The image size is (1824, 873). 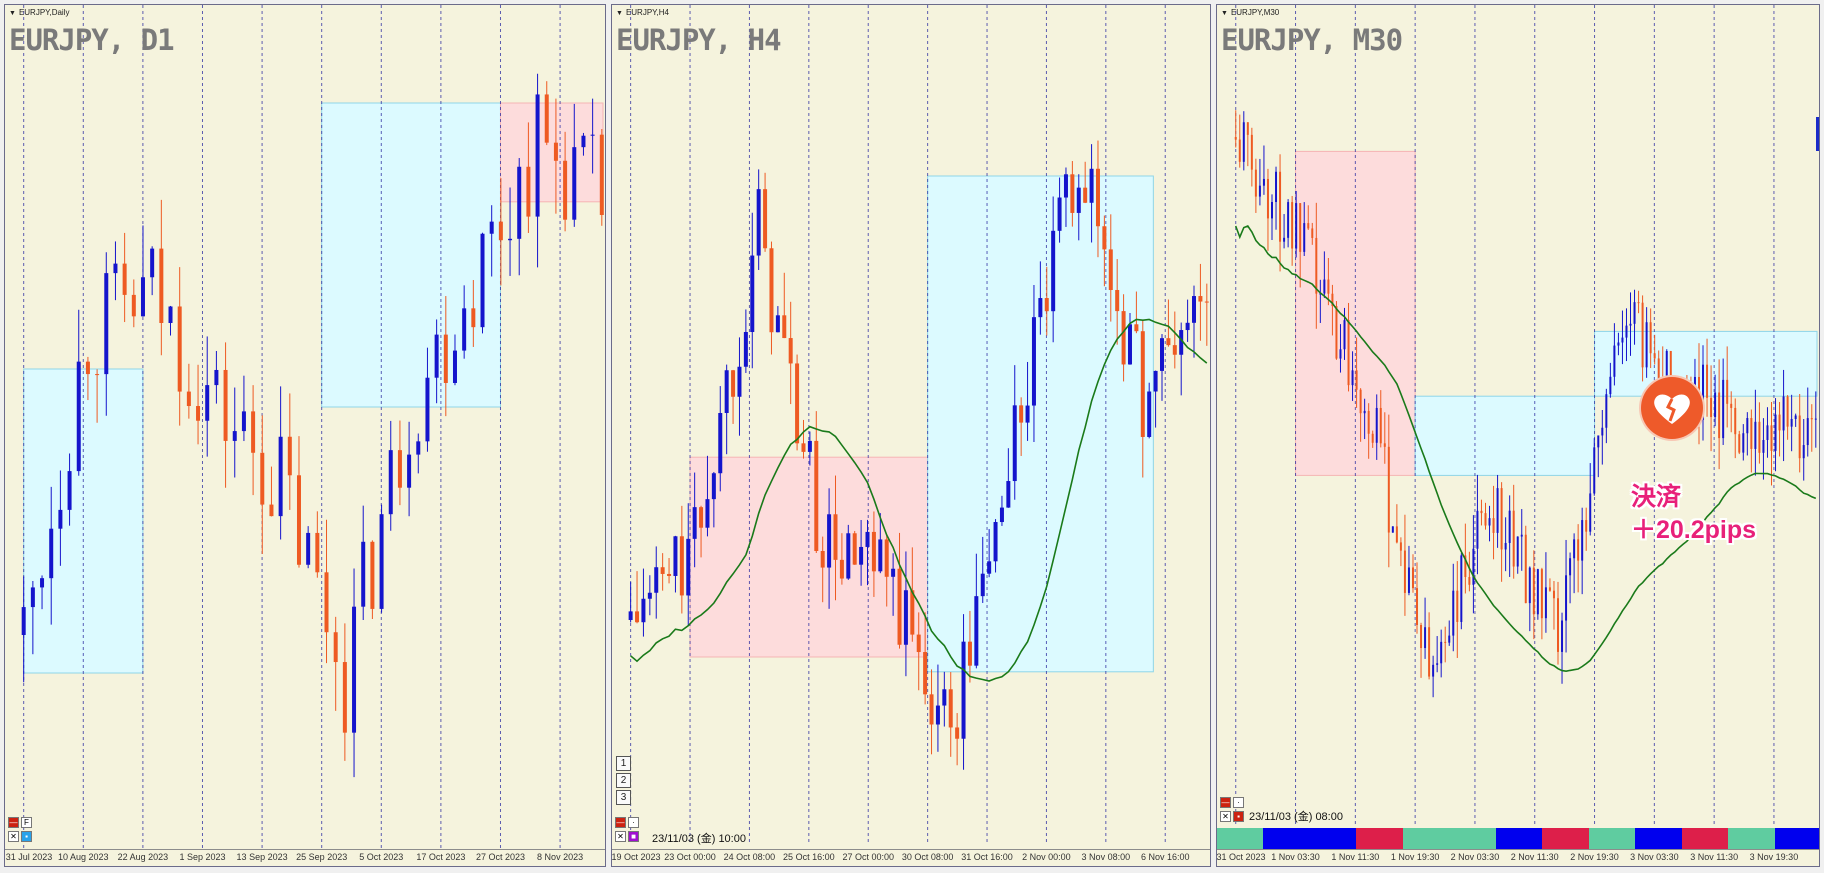 What do you see at coordinates (381, 857) in the screenshot?
I see `x-tick-label: 5 Oct 2023` at bounding box center [381, 857].